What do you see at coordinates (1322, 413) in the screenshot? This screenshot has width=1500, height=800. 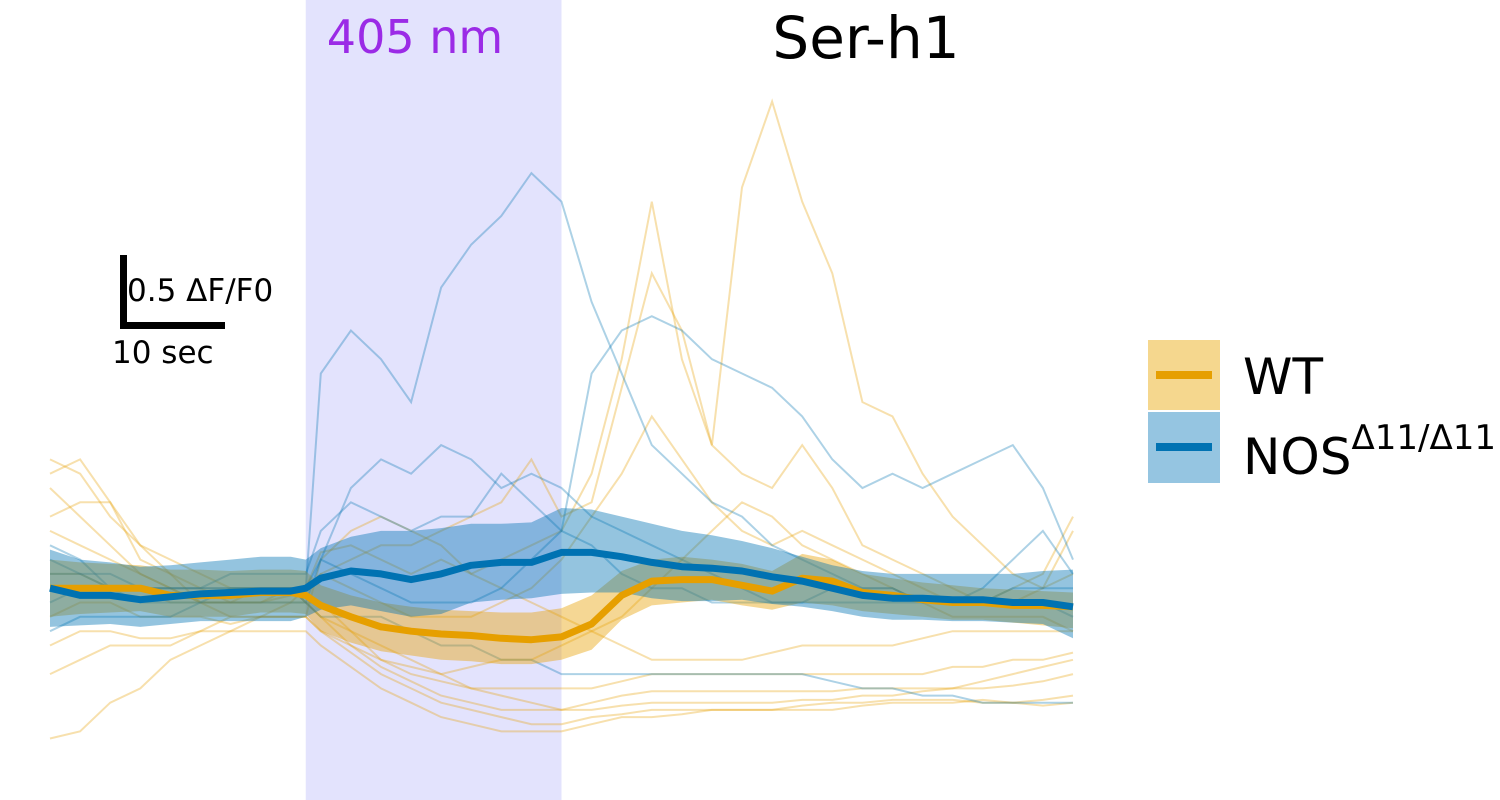 I see `legend: WT NOSΔ11/Δ11` at bounding box center [1322, 413].